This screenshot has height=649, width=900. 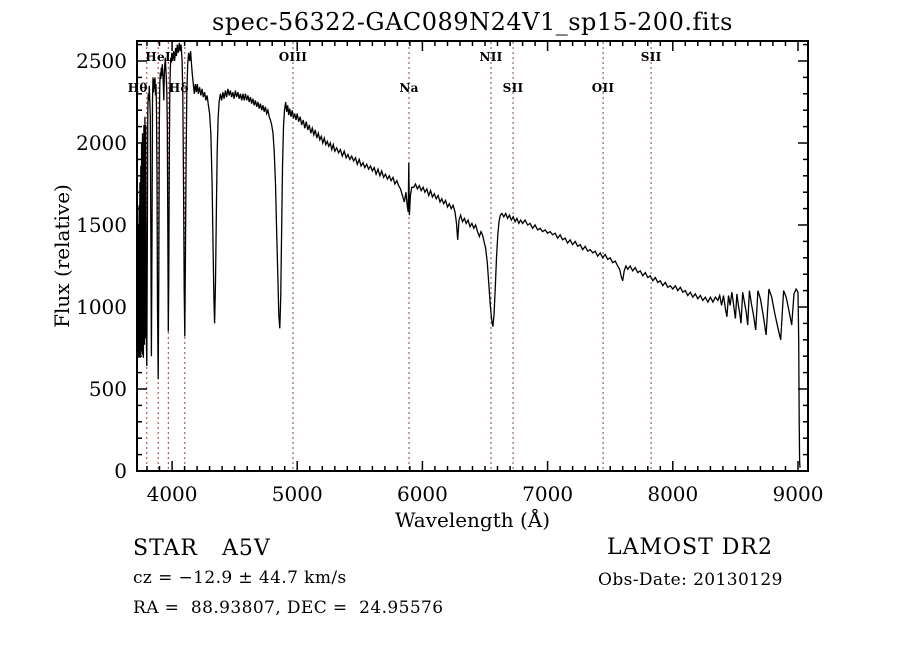 What do you see at coordinates (240, 578) in the screenshot?
I see `cz-text: cz = −12.9 ± 44.7 km/s` at bounding box center [240, 578].